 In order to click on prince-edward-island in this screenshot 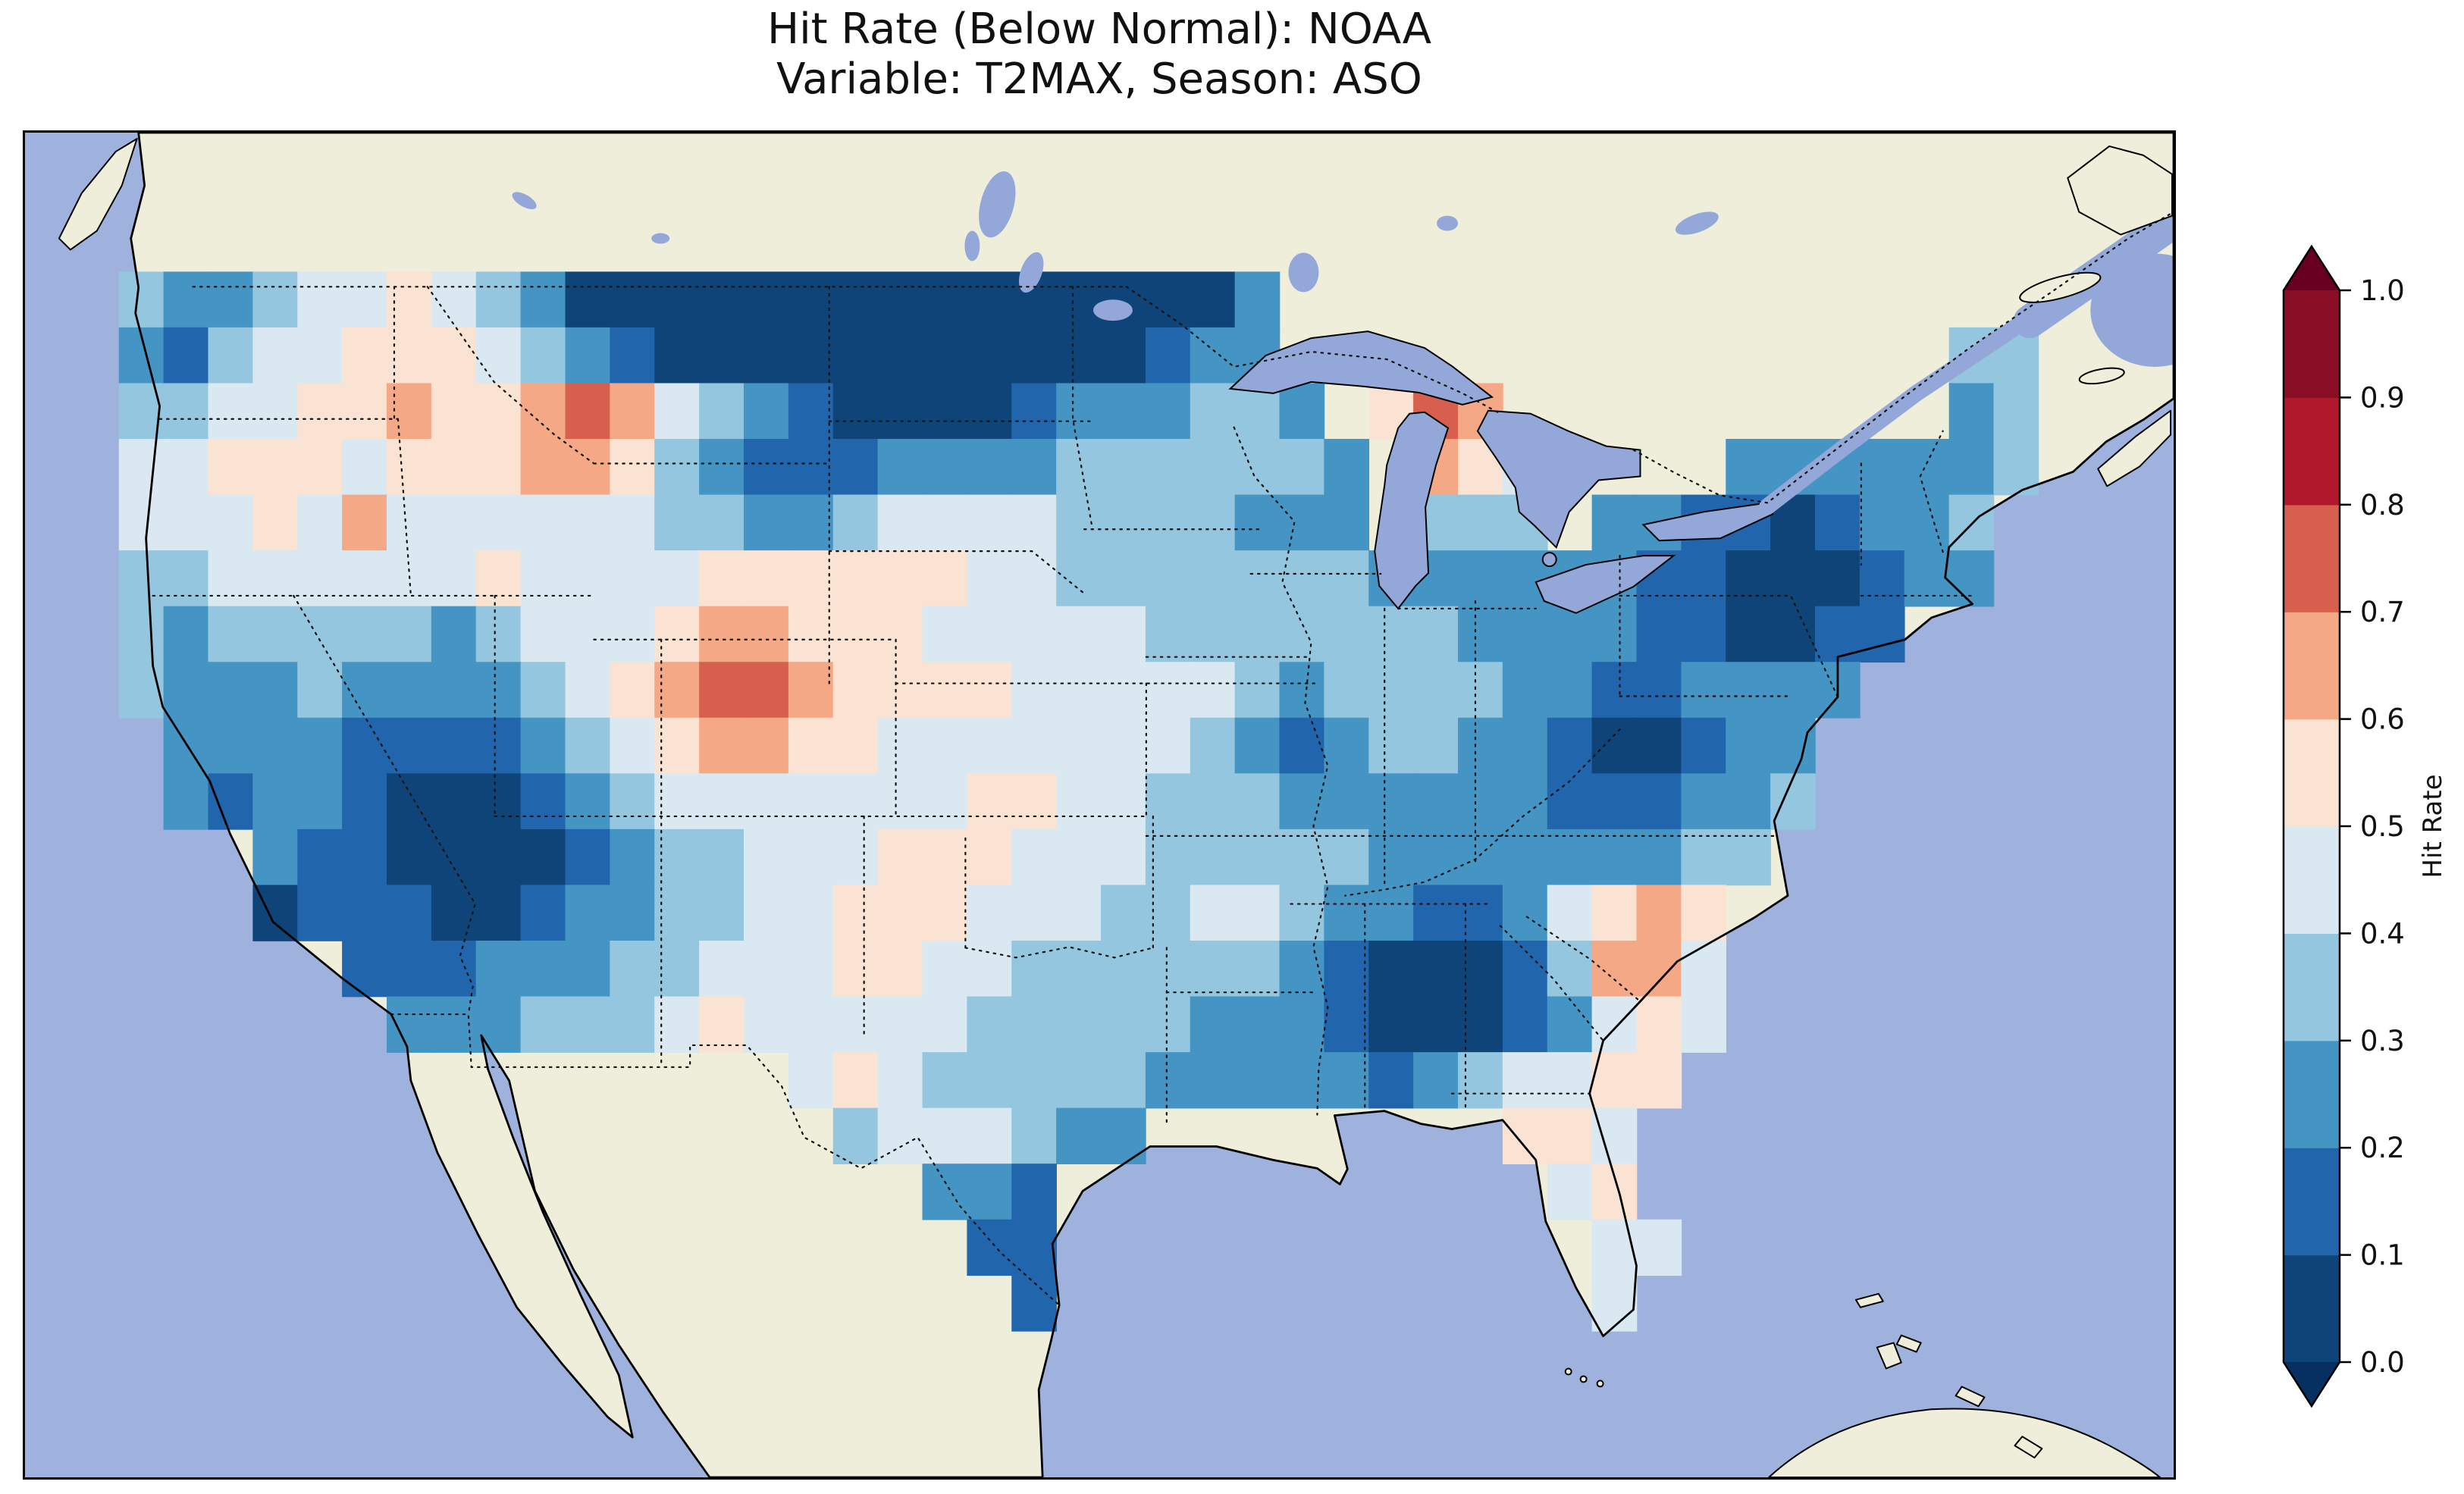, I will do `click(2101, 376)`.